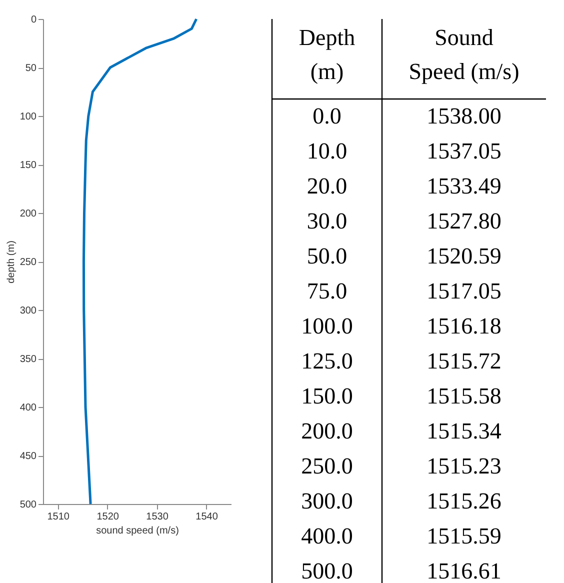  I want to click on text: 400.0, so click(327, 536).